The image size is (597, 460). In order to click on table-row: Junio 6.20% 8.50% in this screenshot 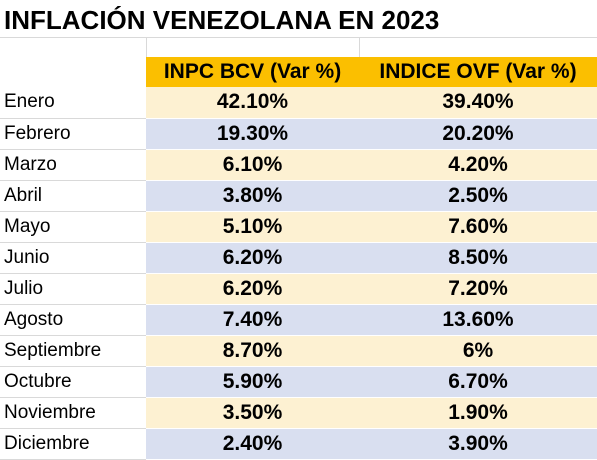, I will do `click(298, 258)`.